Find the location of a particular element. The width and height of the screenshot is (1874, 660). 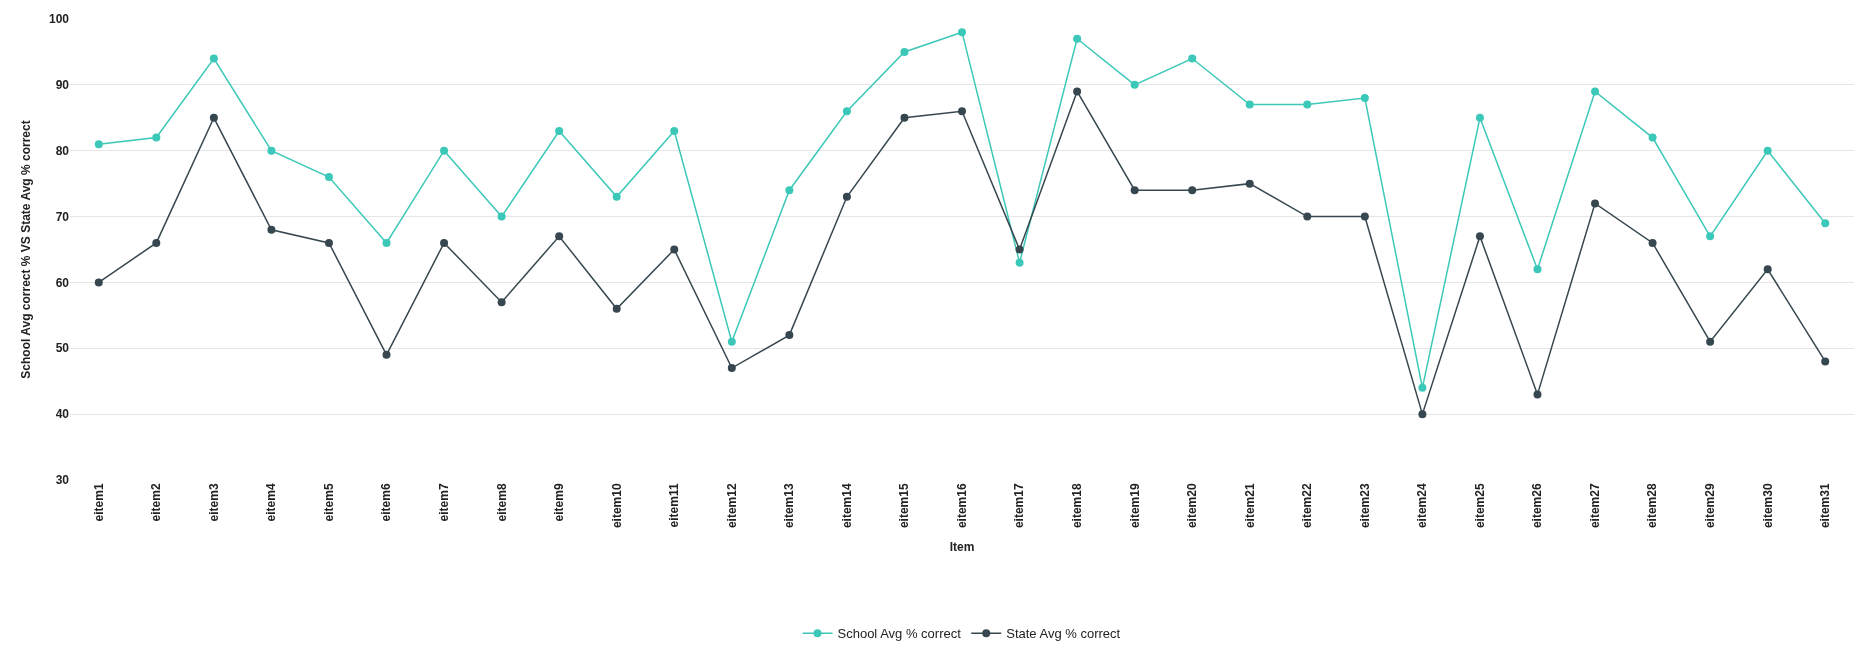

x-tick-label: eitem2 is located at coordinates (156, 502).